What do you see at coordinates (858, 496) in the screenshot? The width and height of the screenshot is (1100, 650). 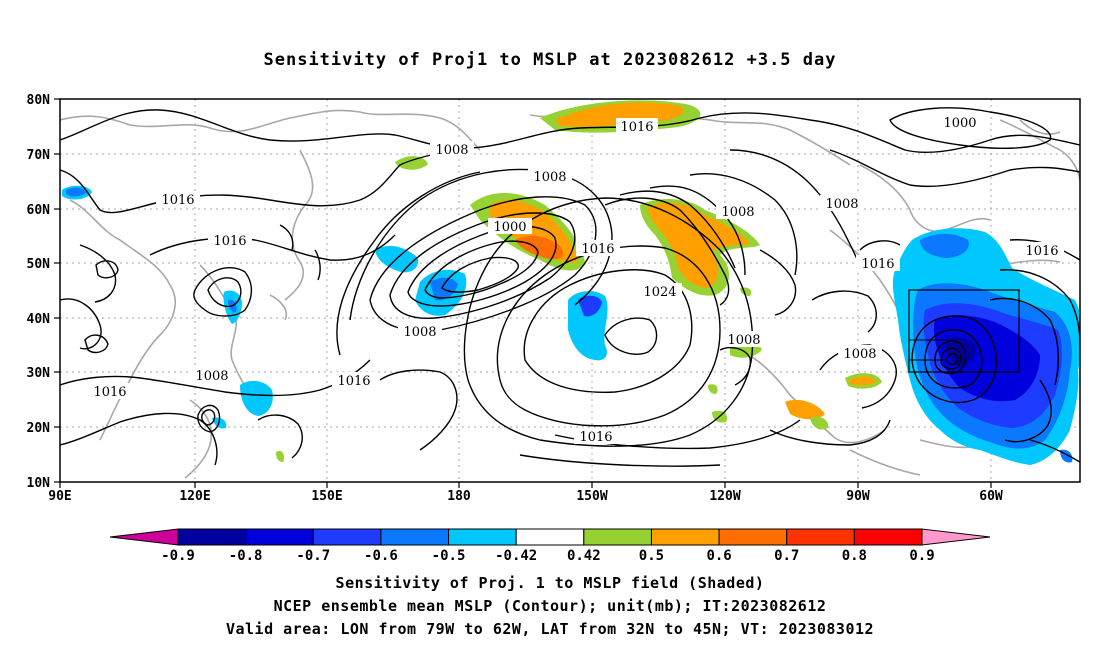 I see `lon-label: 90W` at bounding box center [858, 496].